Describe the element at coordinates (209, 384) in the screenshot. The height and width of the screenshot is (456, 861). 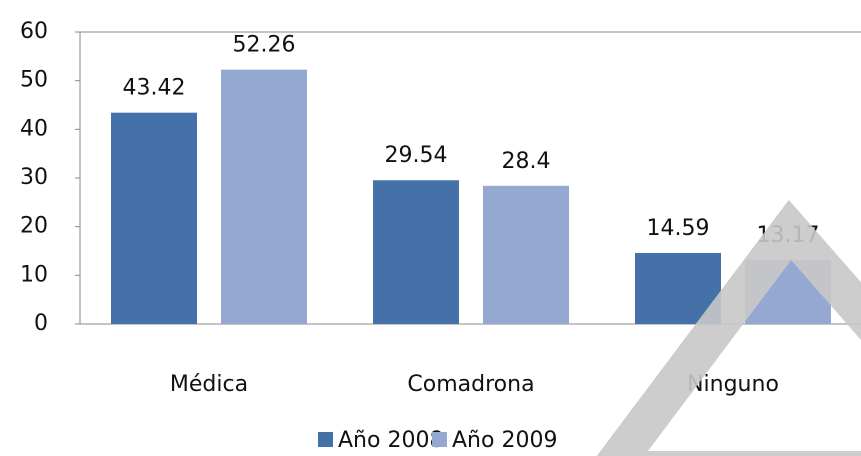
I see `x-tick-label: Médica` at that location.